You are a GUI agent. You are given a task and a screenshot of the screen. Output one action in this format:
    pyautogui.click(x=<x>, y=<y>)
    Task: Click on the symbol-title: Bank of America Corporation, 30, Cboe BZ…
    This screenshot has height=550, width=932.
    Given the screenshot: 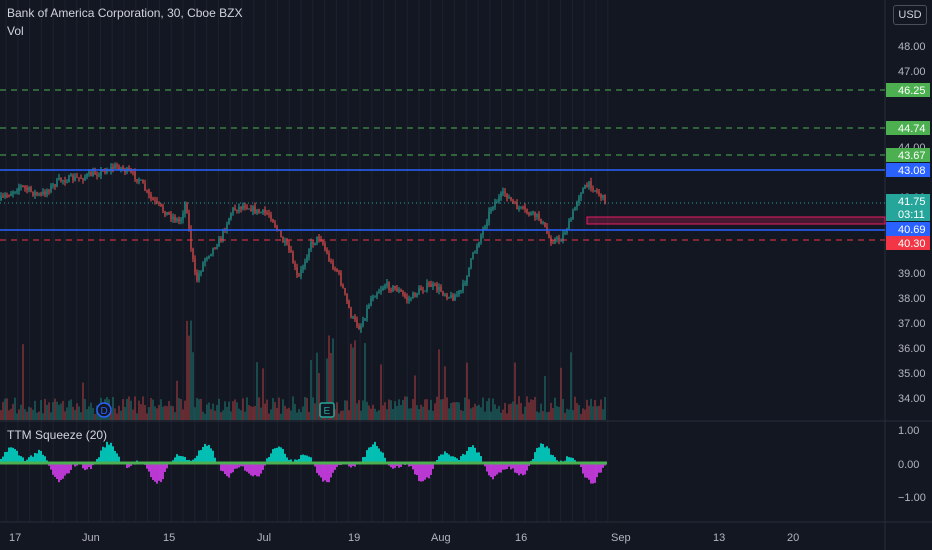 What is the action you would take?
    pyautogui.click(x=125, y=13)
    